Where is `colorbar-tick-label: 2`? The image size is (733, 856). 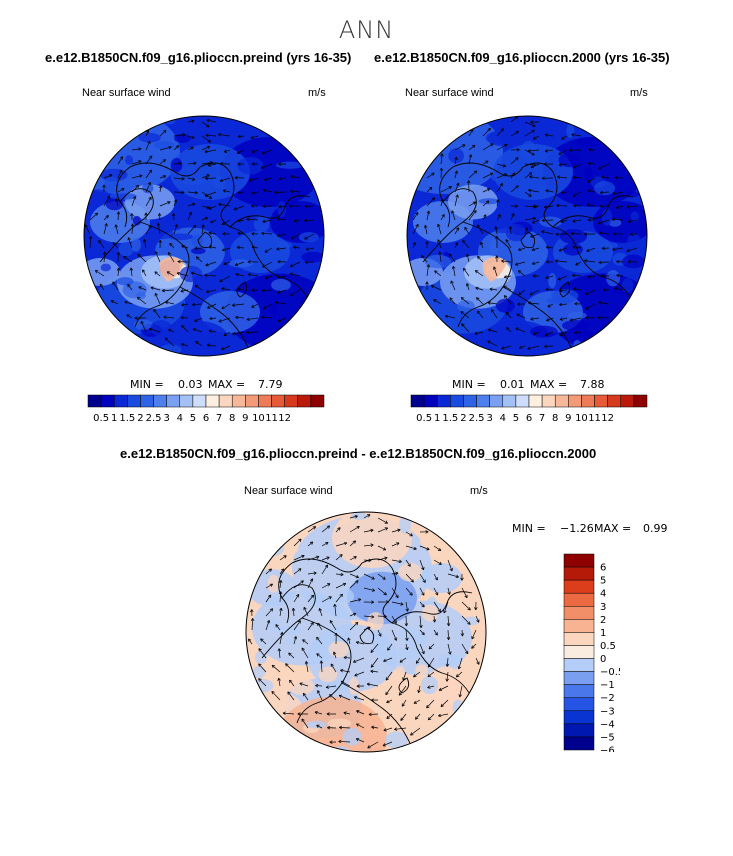 colorbar-tick-label: 2 is located at coordinates (140, 418).